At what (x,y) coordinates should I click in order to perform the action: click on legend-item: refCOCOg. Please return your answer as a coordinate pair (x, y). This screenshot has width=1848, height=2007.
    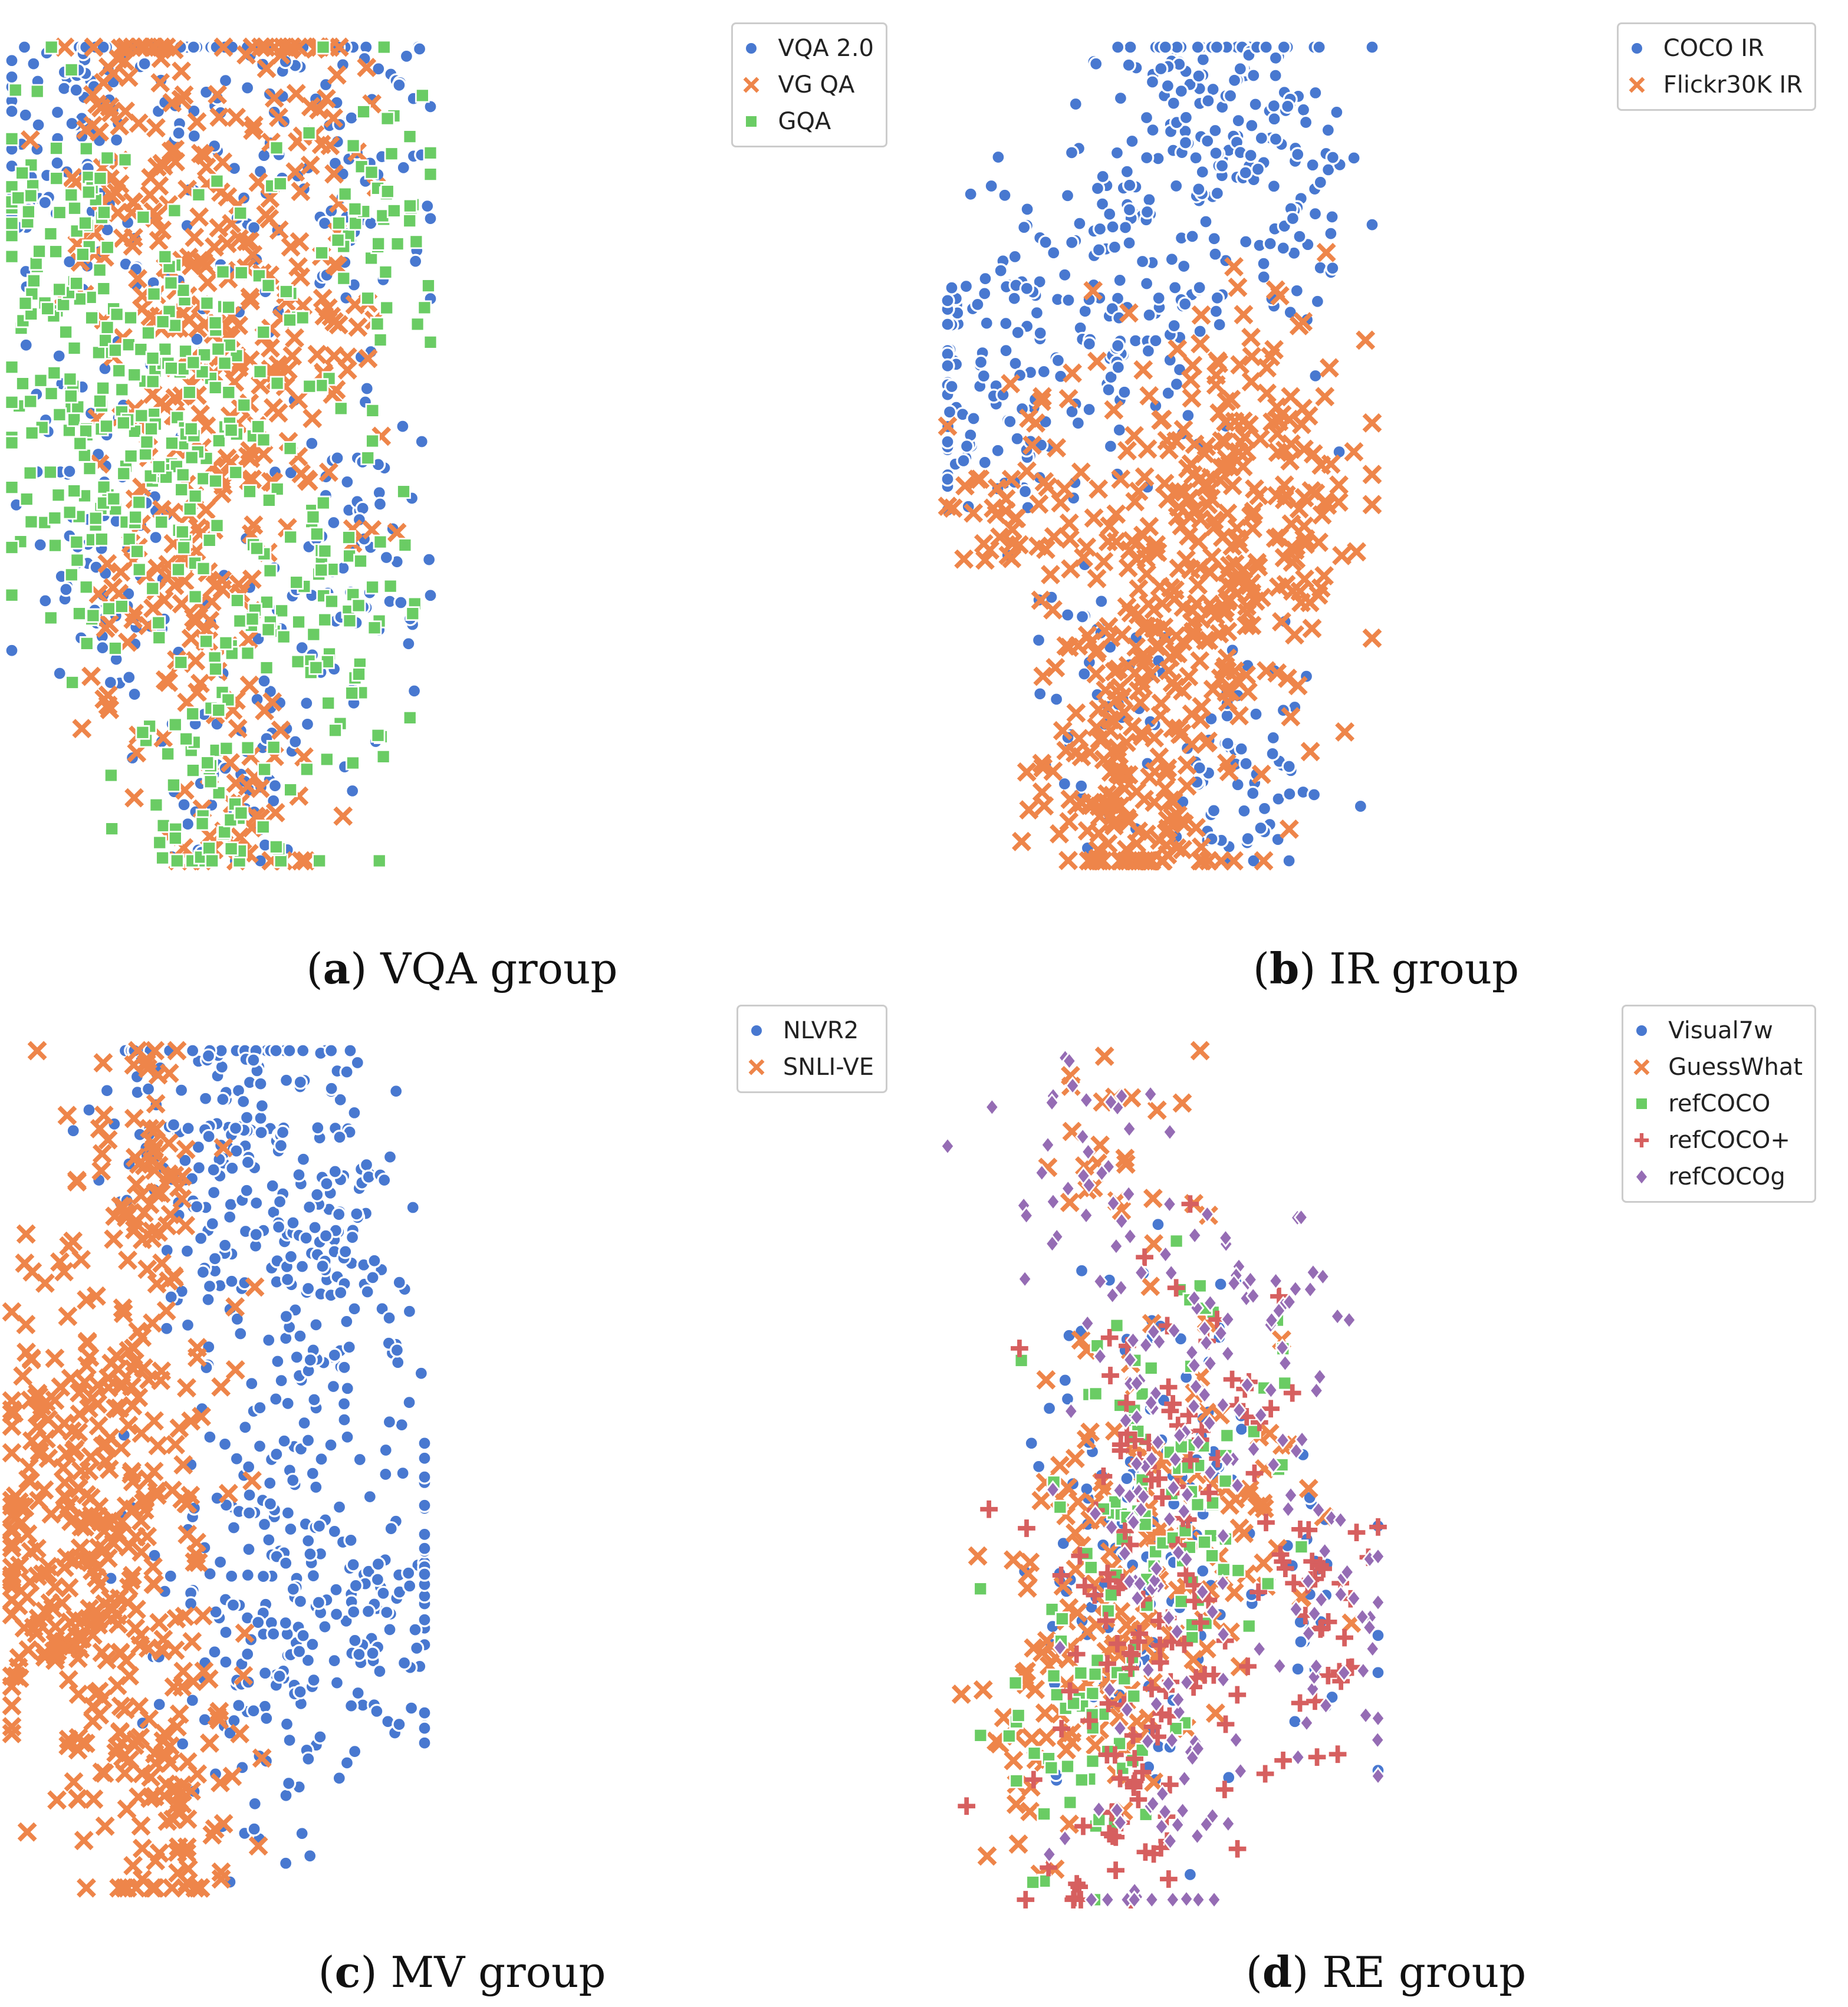
    Looking at the image, I should click on (1717, 1177).